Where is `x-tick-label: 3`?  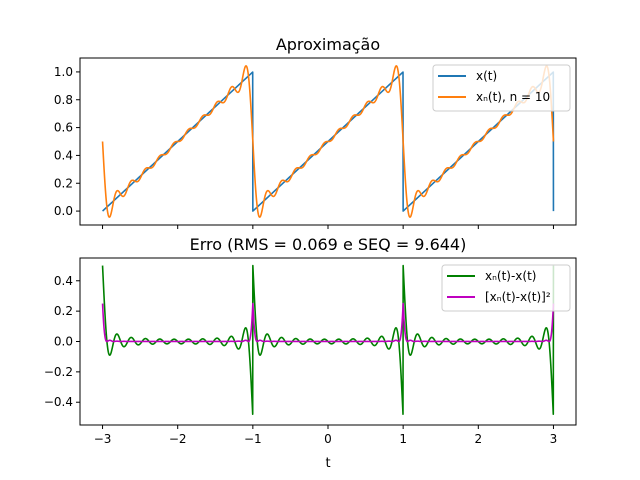
x-tick-label: 3 is located at coordinates (554, 439).